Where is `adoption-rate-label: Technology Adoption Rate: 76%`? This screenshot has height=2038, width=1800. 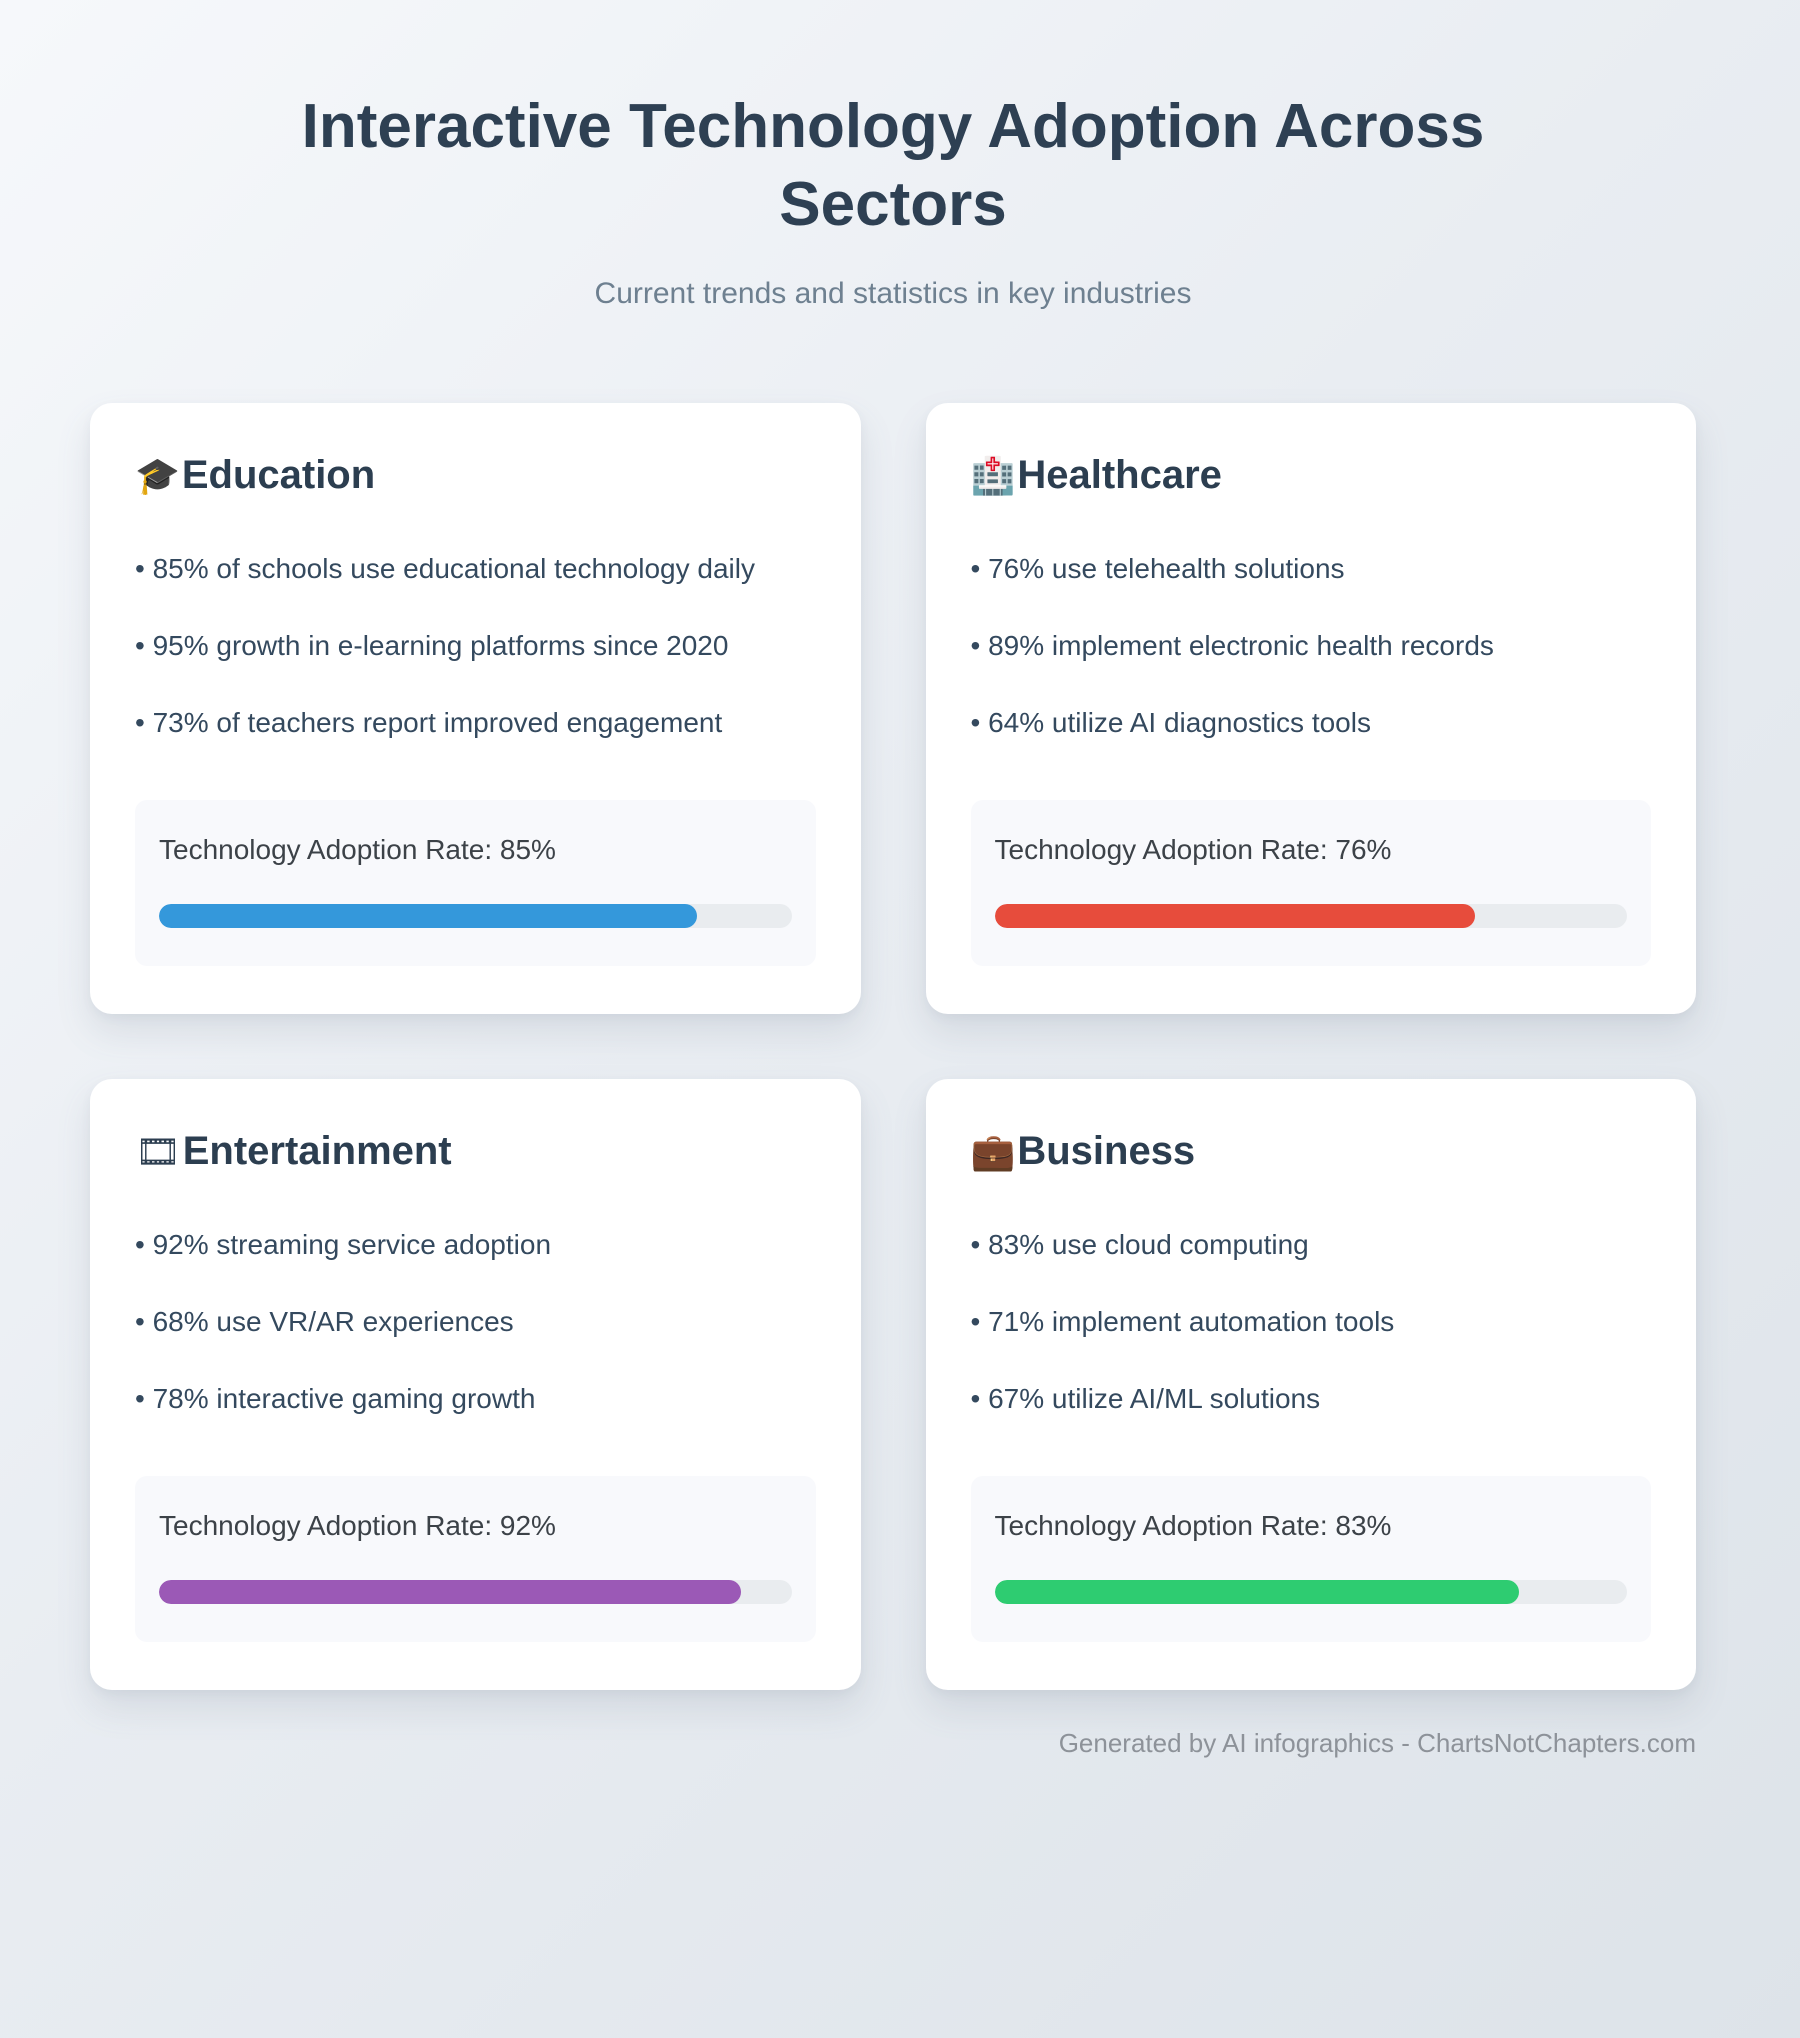
adoption-rate-label: Technology Adoption Rate: 76% is located at coordinates (1193, 849).